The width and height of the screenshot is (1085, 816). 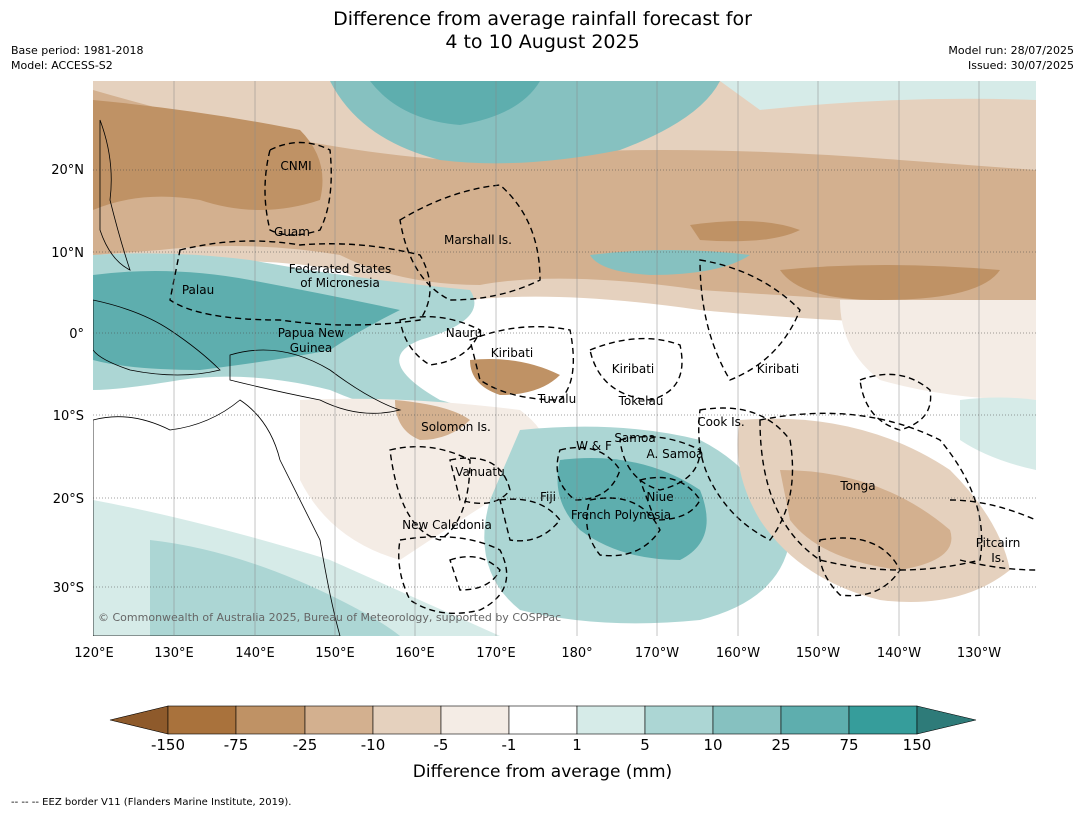 What do you see at coordinates (496, 653) in the screenshot?
I see `lon-label: 170°E` at bounding box center [496, 653].